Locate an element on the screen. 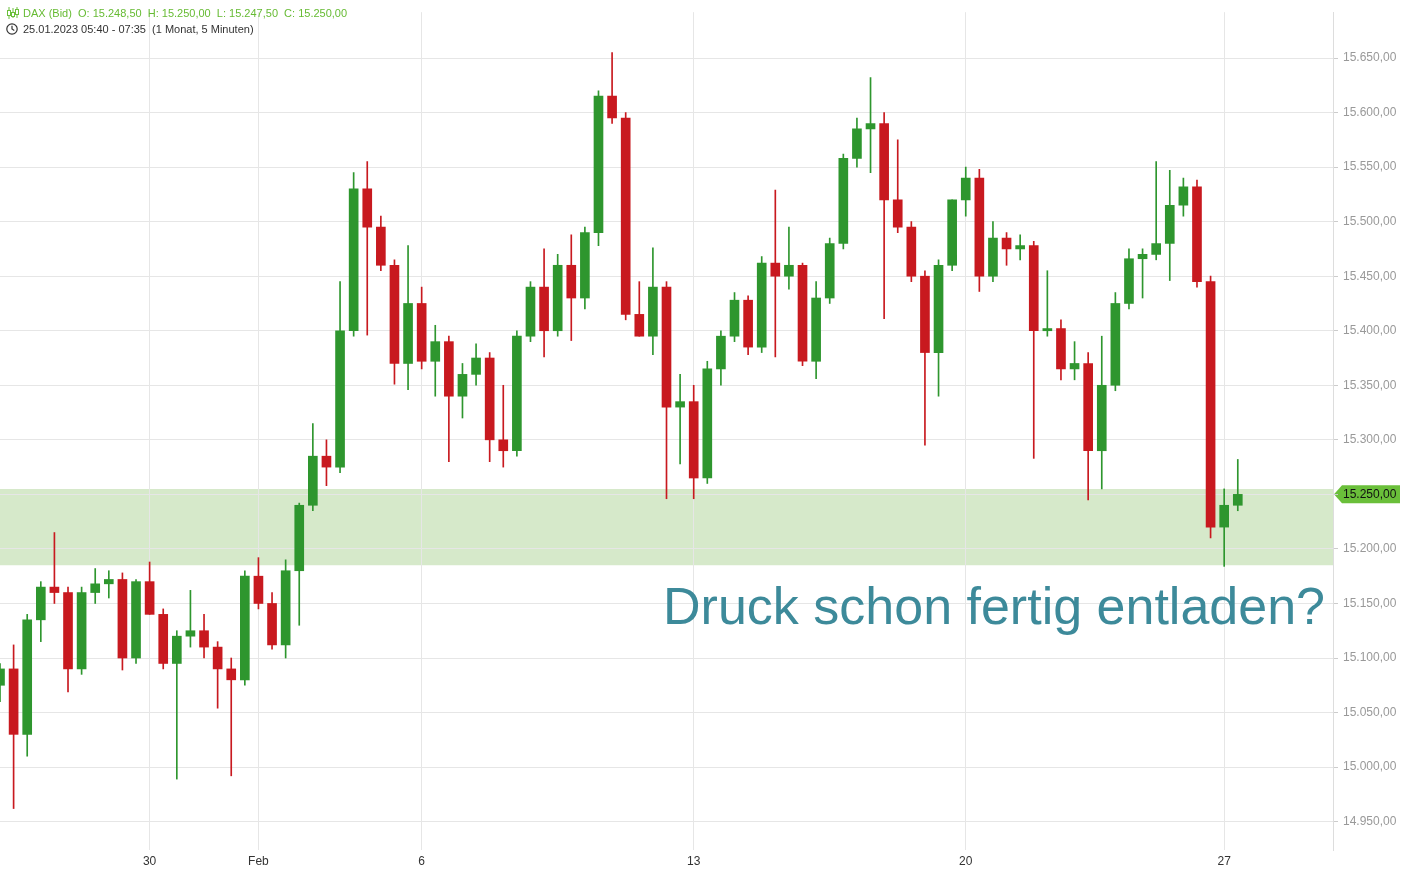 Image resolution: width=1403 pixels, height=870 pixels. y-tick-label: 15.450,00 is located at coordinates (1370, 275).